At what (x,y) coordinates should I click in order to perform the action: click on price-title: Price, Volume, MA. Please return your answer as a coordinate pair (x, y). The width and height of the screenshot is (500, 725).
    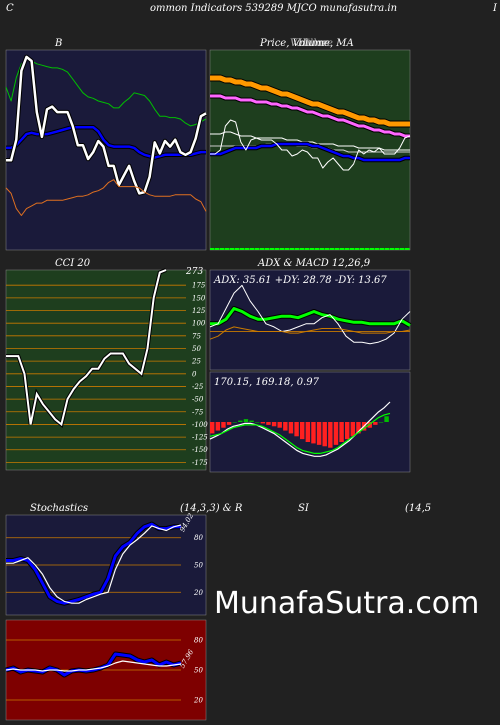
    Looking at the image, I should click on (307, 43).